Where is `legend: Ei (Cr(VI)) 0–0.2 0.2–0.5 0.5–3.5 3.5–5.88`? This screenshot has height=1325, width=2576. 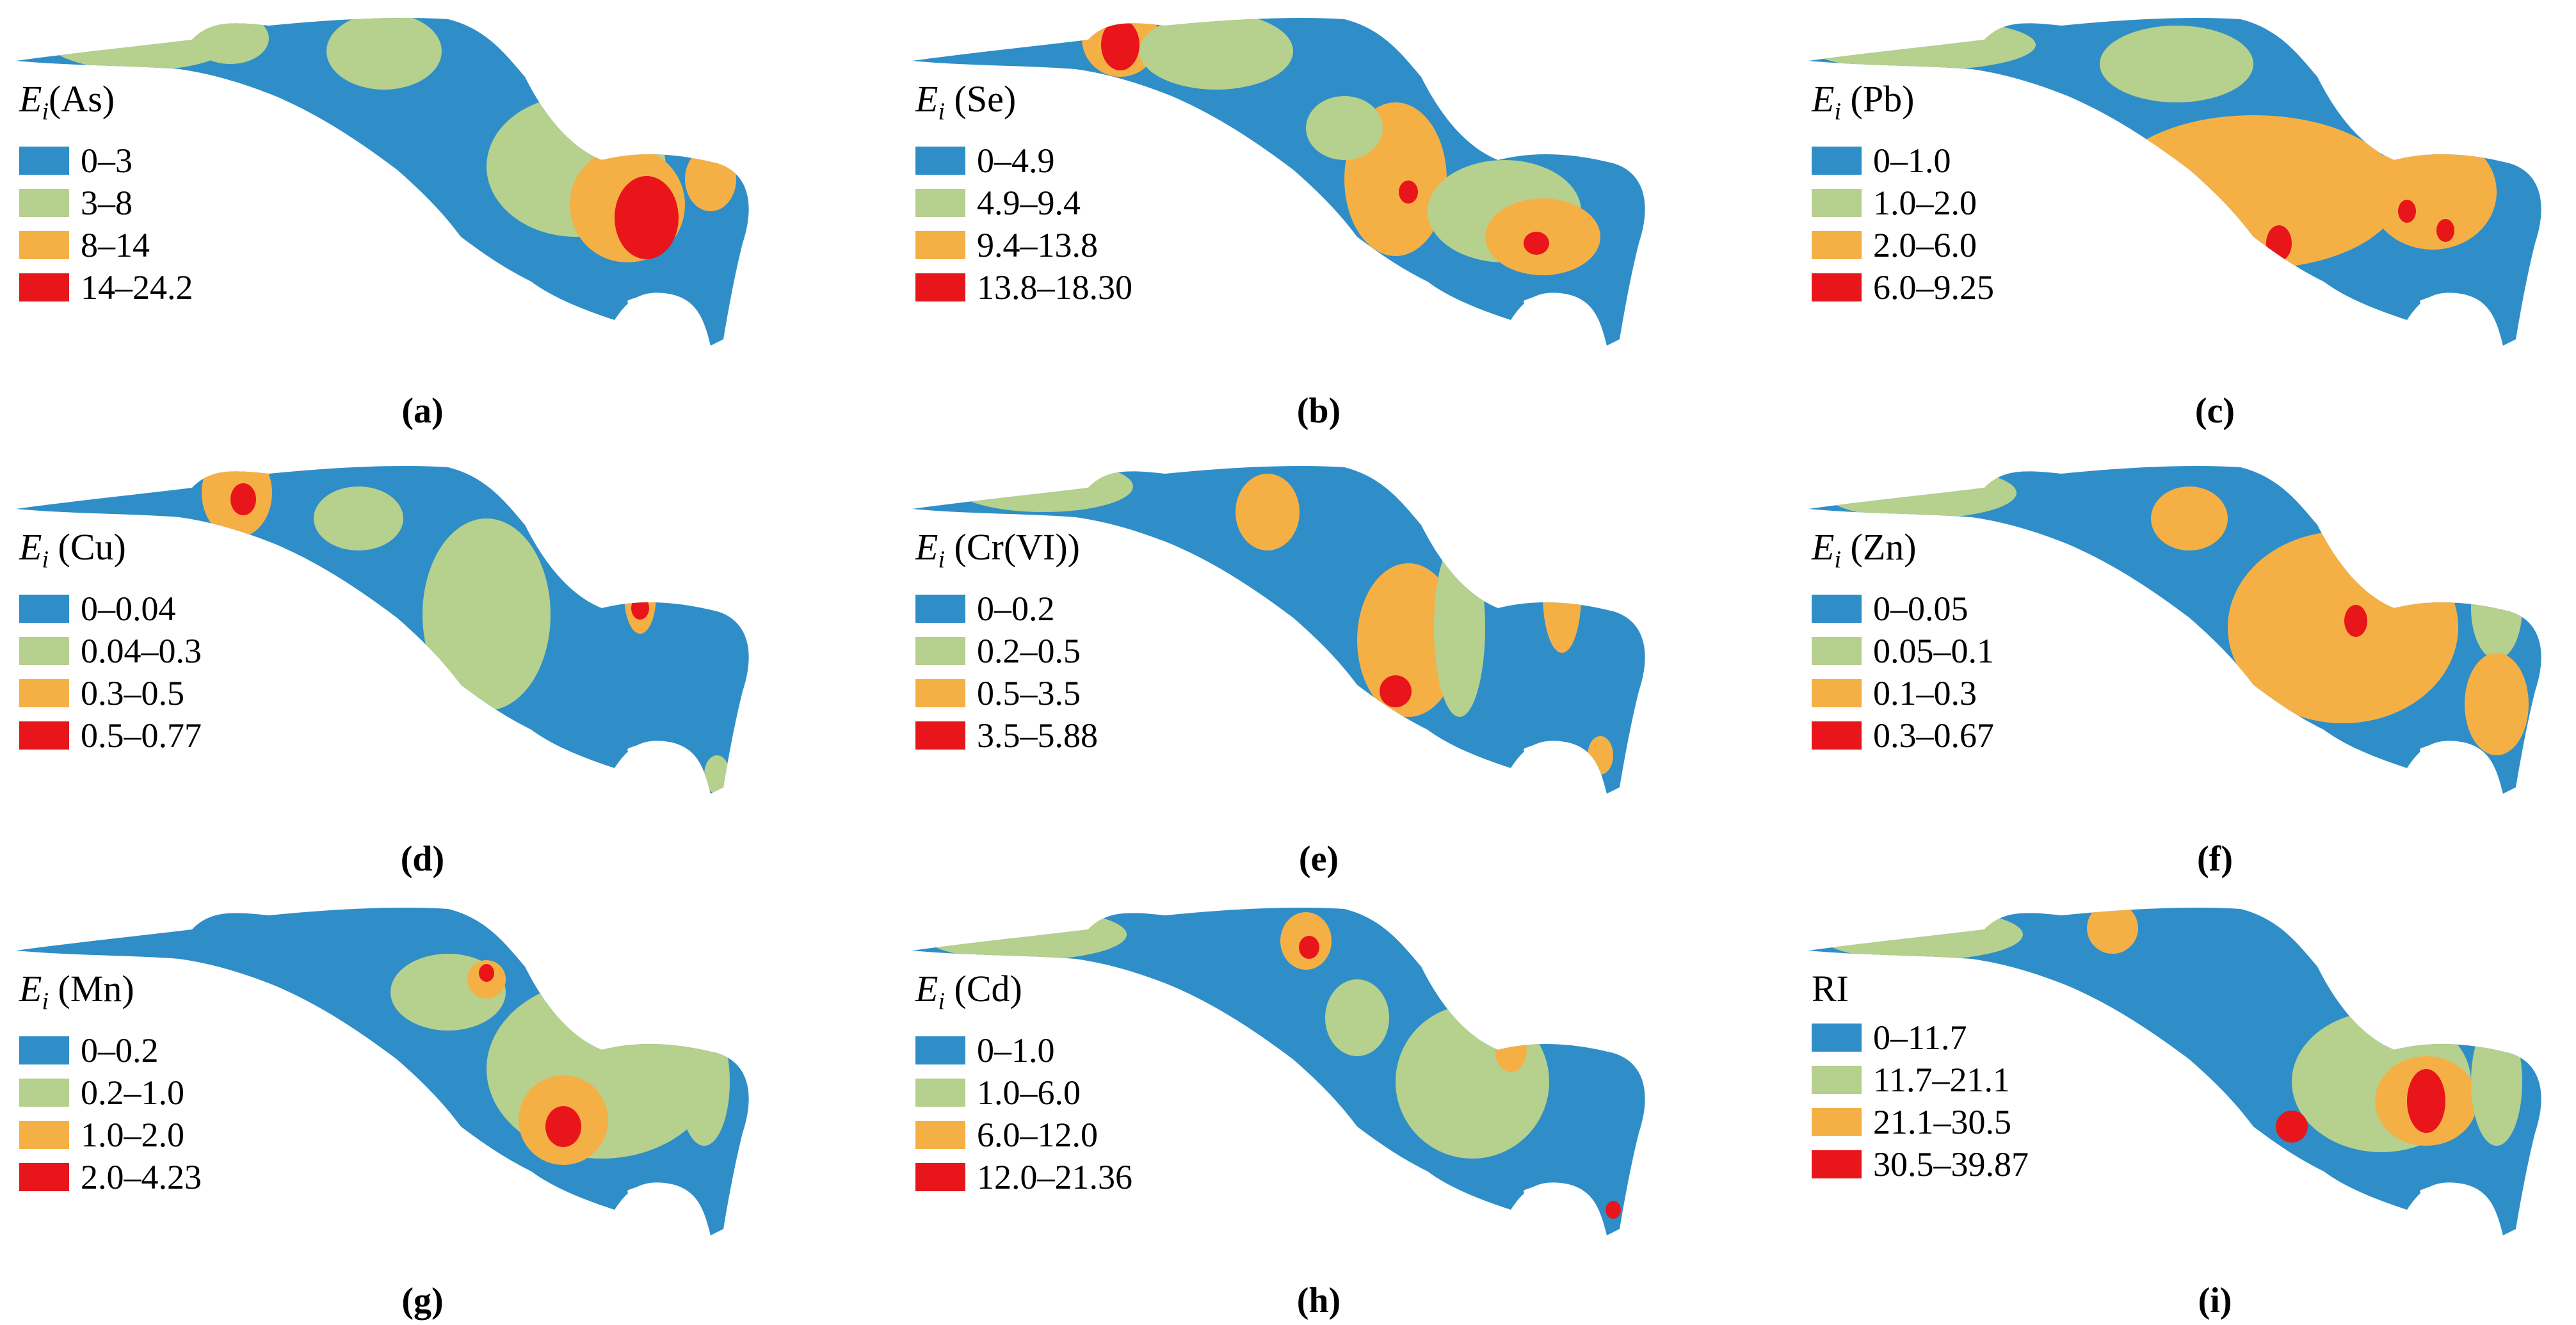
legend: Ei (Cr(VI)) 0–0.2 0.2–0.5 0.5–3.5 3.5–5.88 is located at coordinates (1006, 641).